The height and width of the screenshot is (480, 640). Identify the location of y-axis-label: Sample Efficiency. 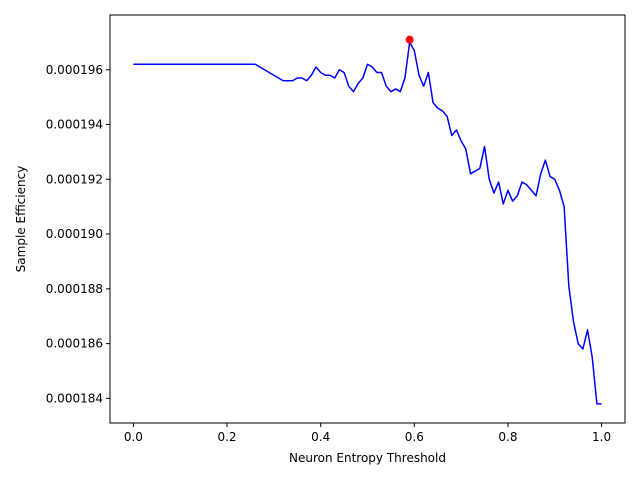
(21, 219).